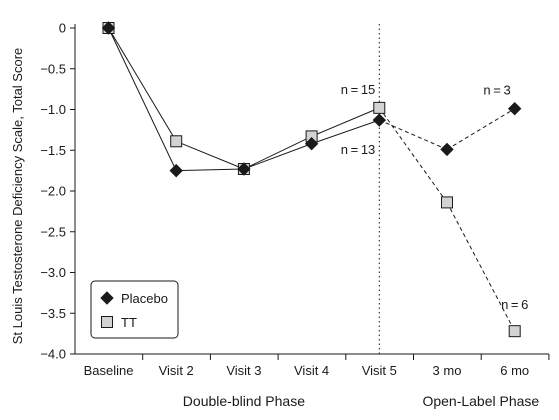 This screenshot has width=559, height=420. Describe the element at coordinates (53, 191) in the screenshot. I see `y-tick-label: −2.0` at that location.